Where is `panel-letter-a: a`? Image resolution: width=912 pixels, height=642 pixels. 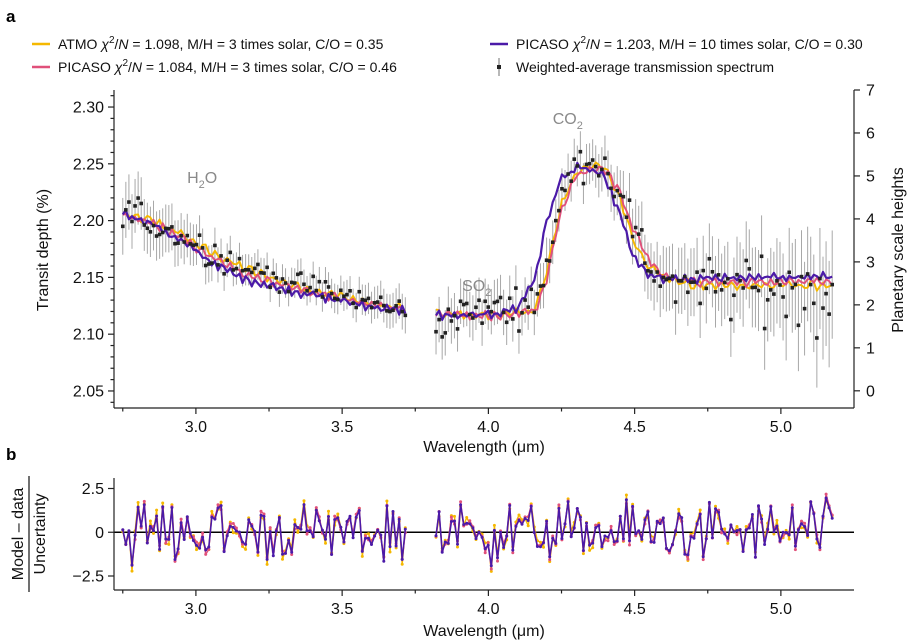
panel-letter-a: a is located at coordinates (11, 16).